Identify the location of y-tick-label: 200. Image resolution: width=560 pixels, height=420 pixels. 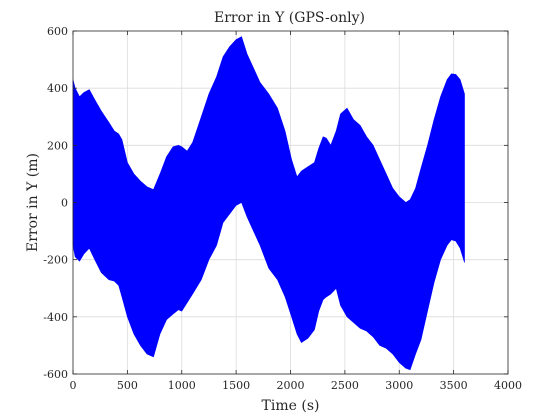
(57, 145).